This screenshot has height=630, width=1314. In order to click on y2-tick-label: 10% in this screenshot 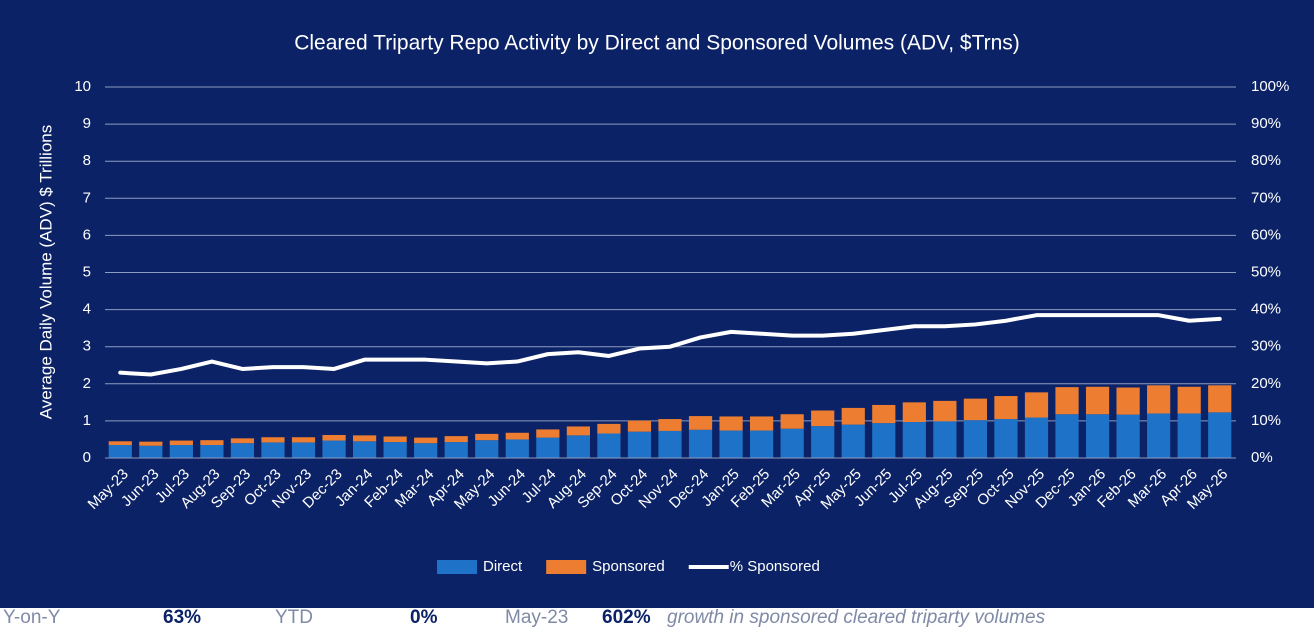, I will do `click(1266, 420)`.